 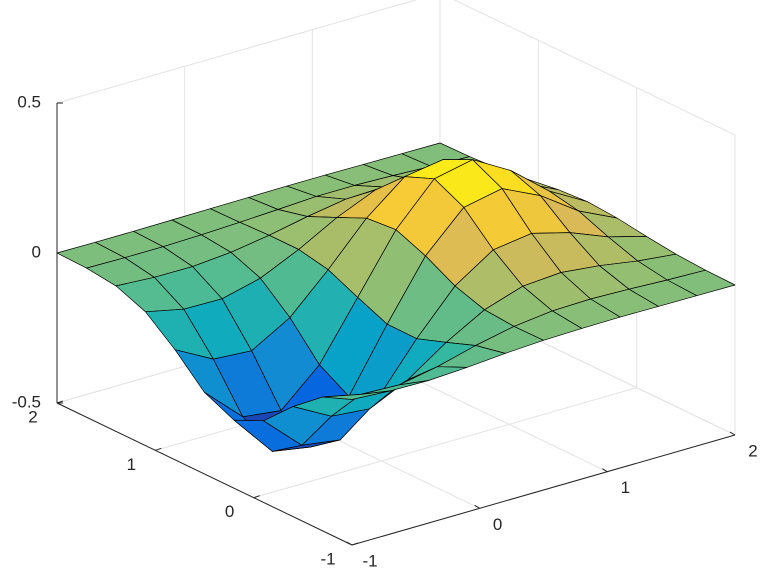 What do you see at coordinates (29, 101) in the screenshot?
I see `z-tick-label: 0.5` at bounding box center [29, 101].